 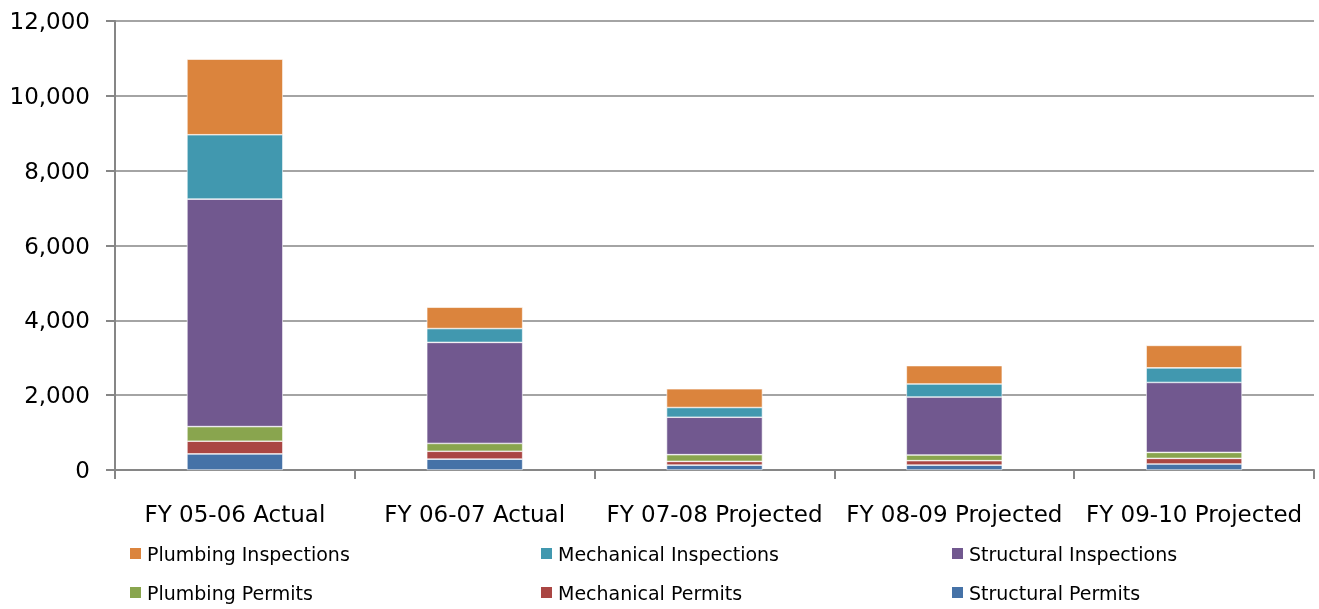 I want to click on y-tick-label: 4,000, so click(x=57, y=320).